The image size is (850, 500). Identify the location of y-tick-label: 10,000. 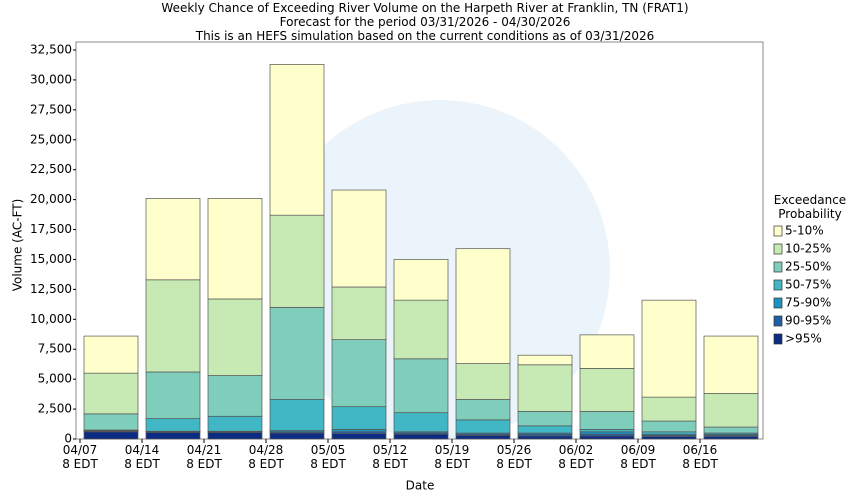
(51, 319).